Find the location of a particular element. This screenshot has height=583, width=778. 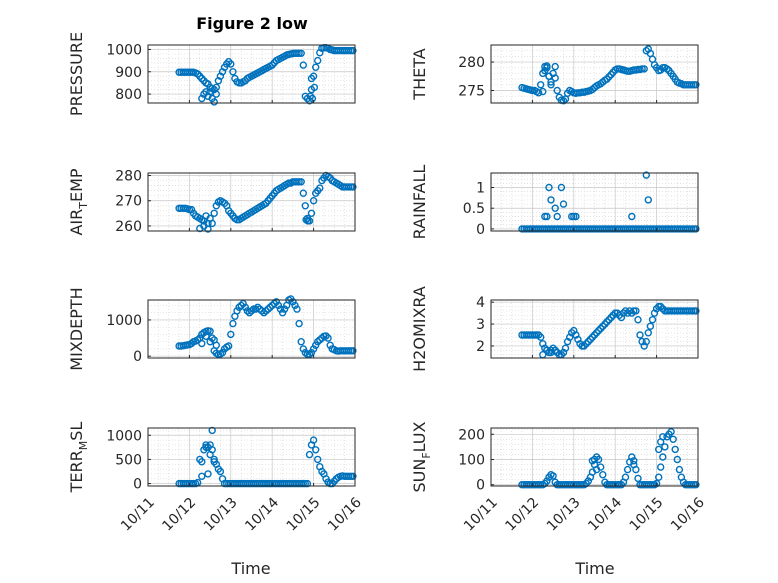

subplot-2: 275 280 THETA is located at coordinates (555, 74).